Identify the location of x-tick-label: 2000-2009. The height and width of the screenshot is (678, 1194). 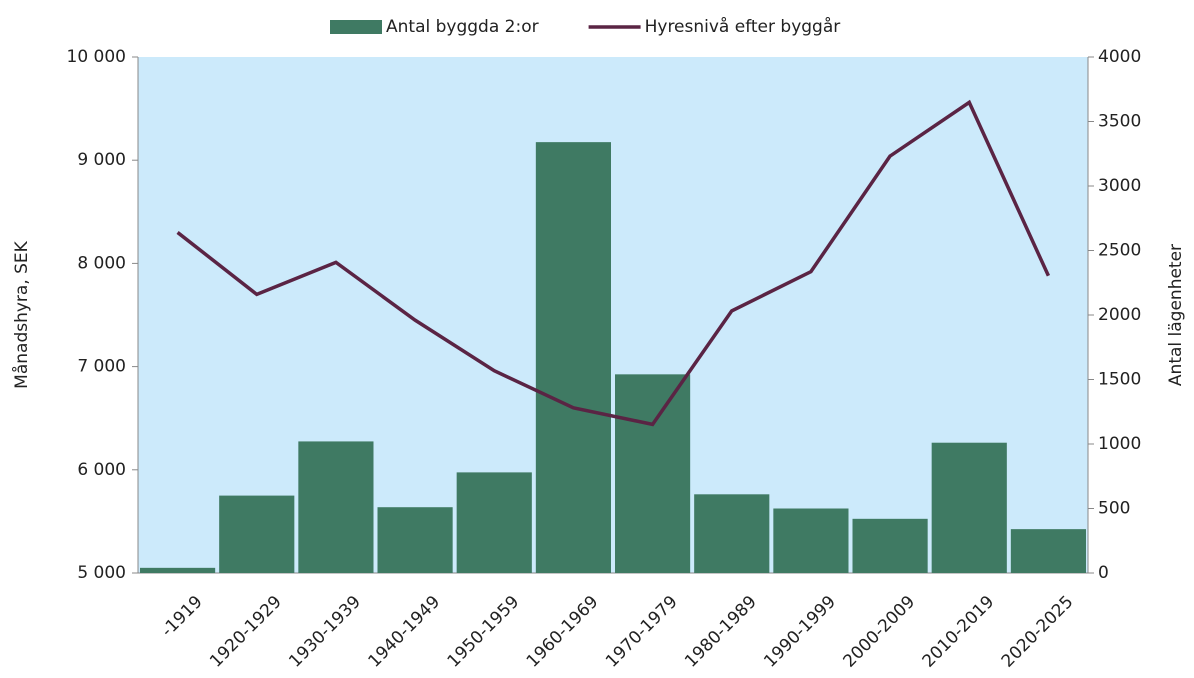
(879, 632).